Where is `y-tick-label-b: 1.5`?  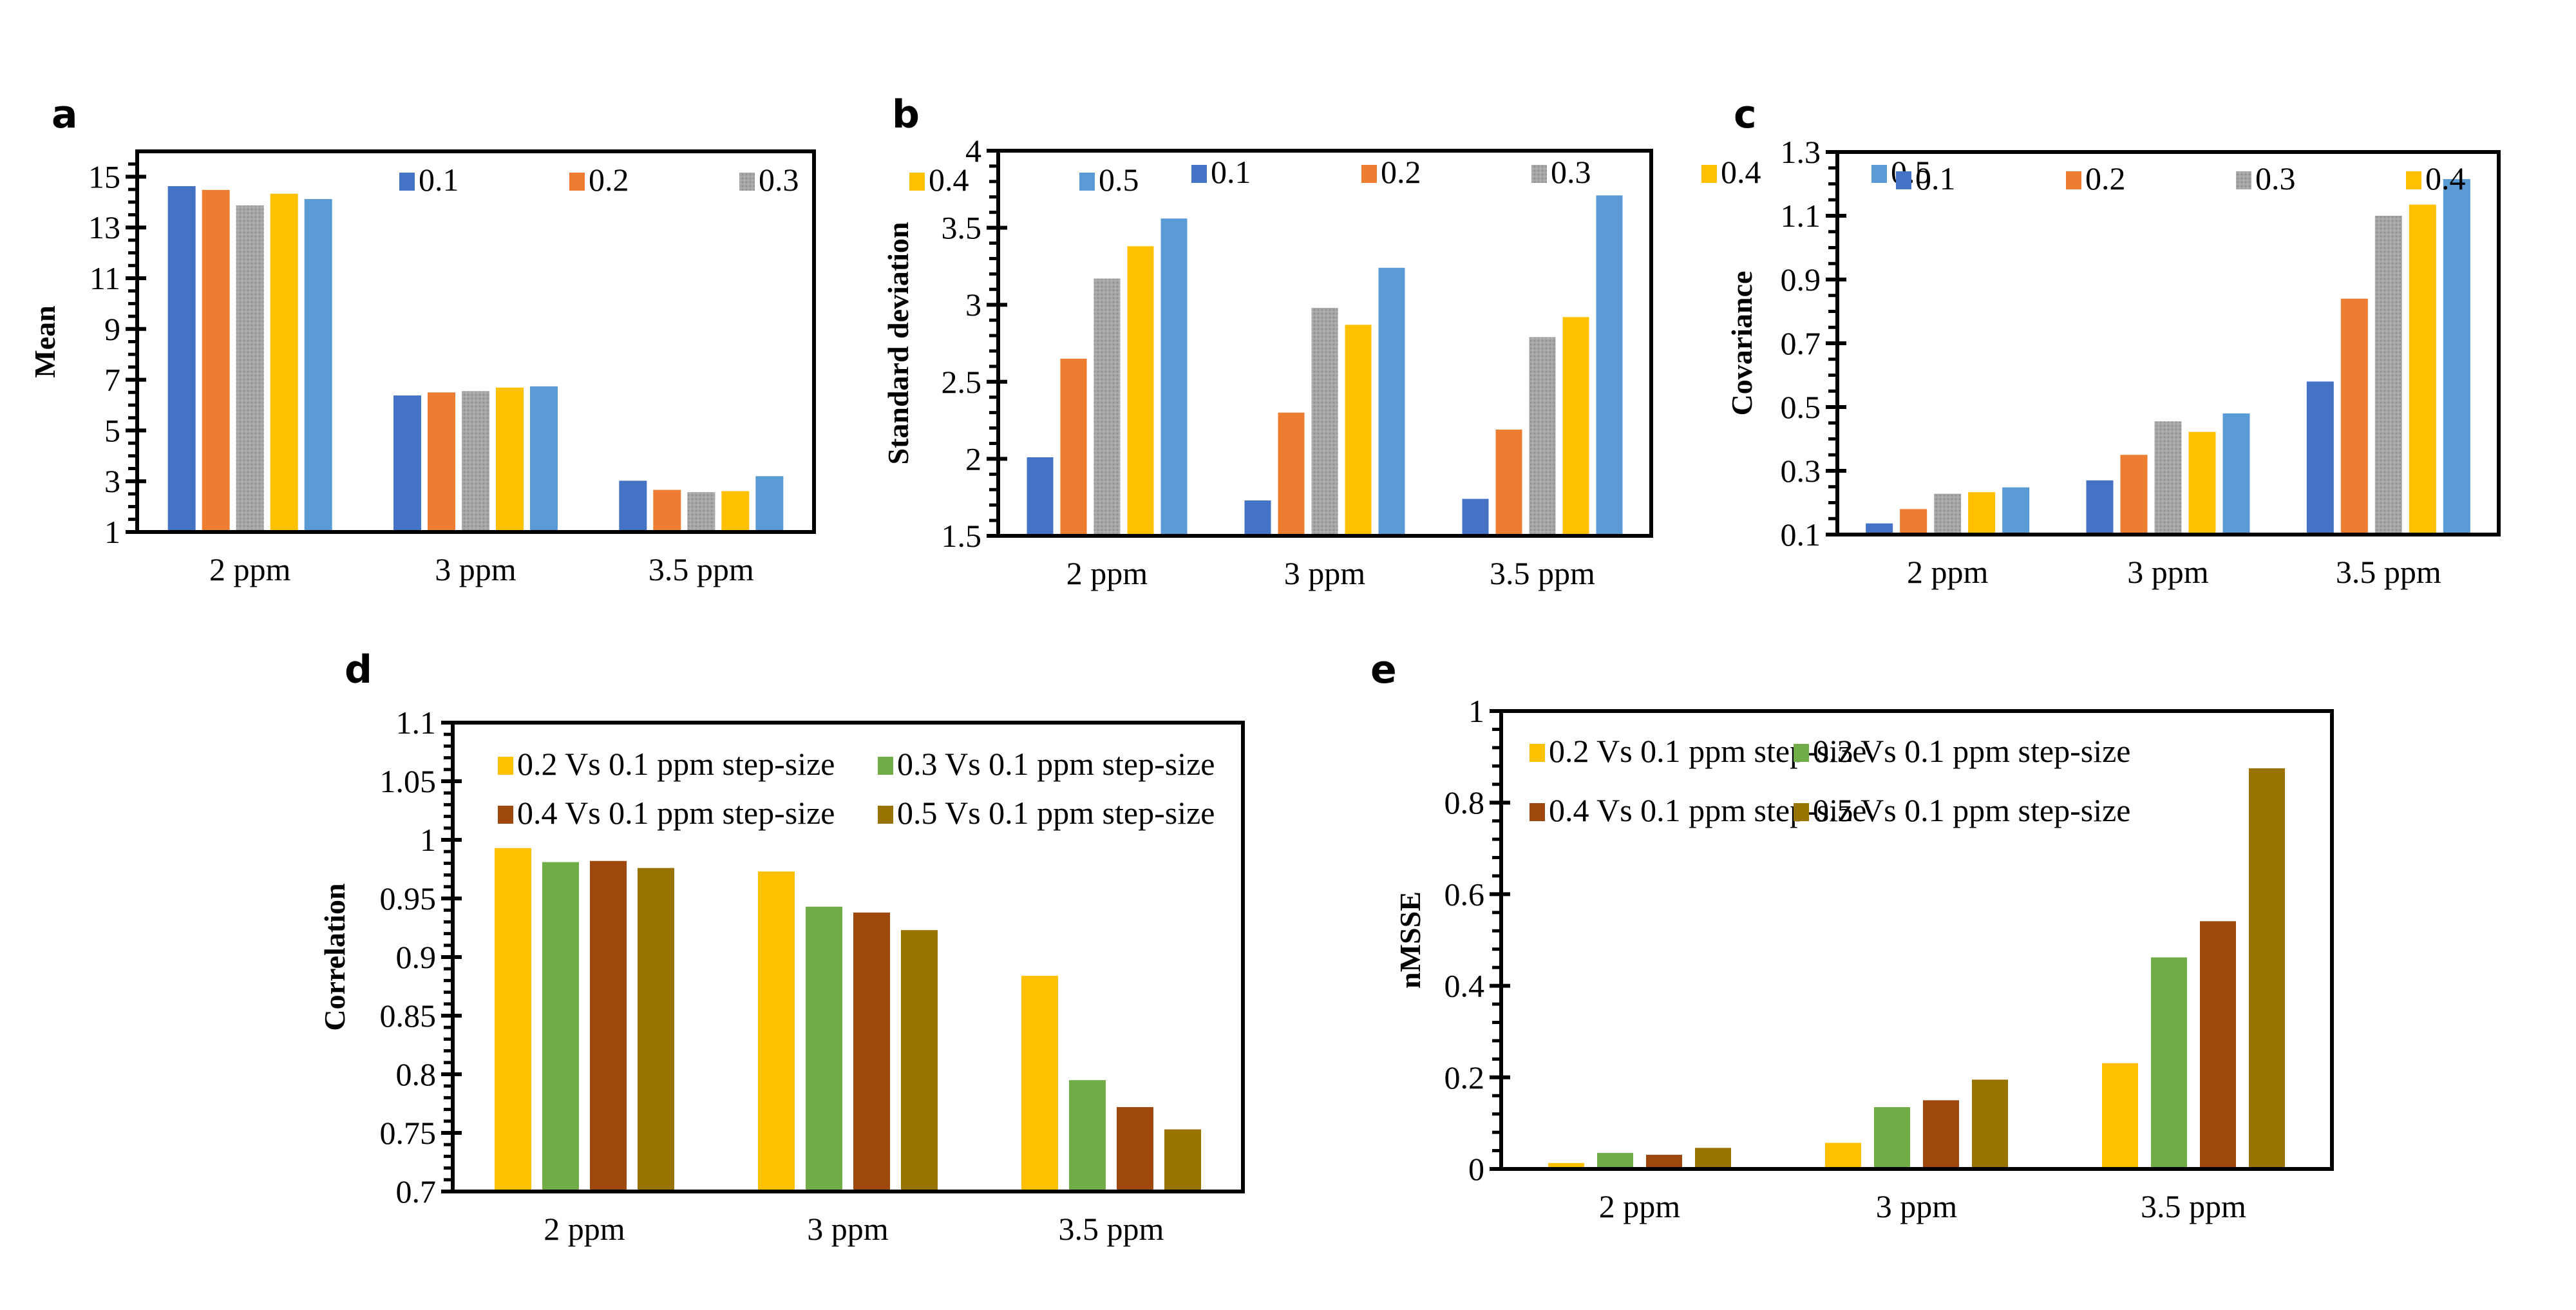
y-tick-label-b: 1.5 is located at coordinates (962, 536).